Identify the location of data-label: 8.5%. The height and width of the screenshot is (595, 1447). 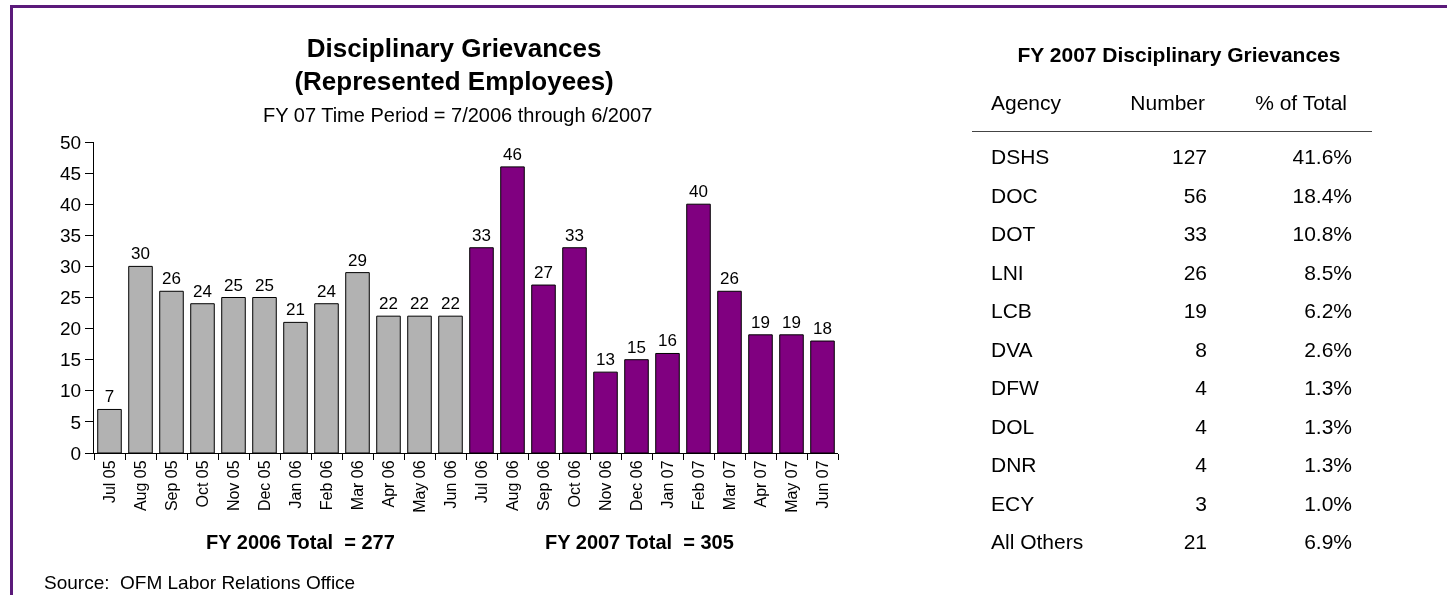
(1328, 272).